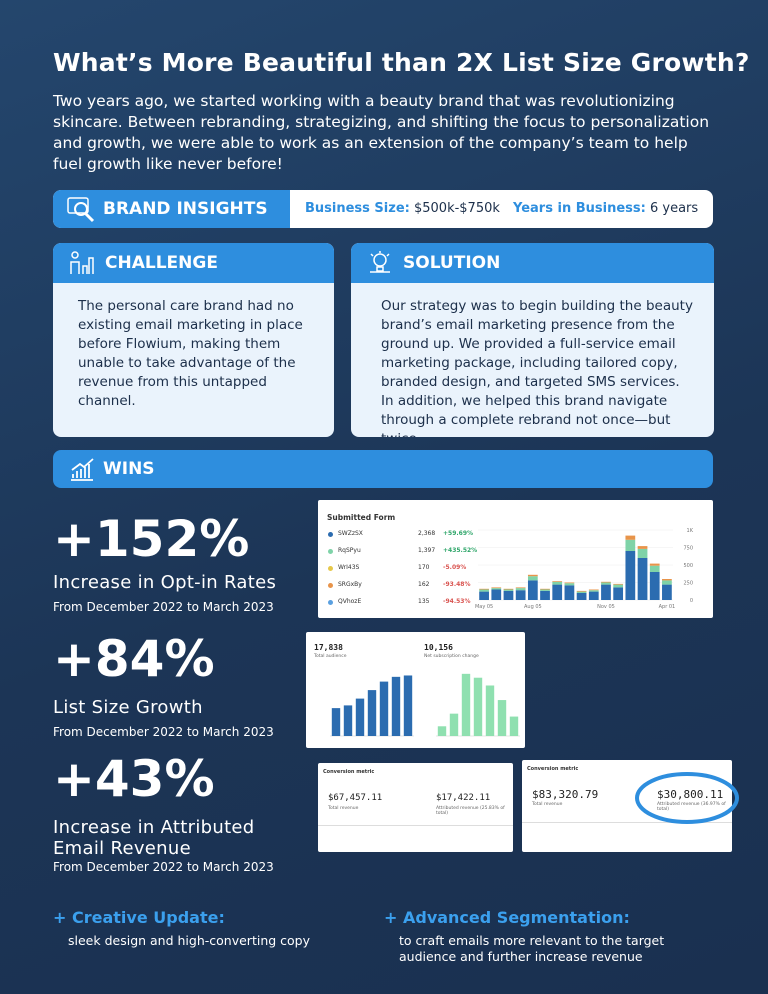 The height and width of the screenshot is (994, 768). I want to click on row-count: 162, so click(424, 584).